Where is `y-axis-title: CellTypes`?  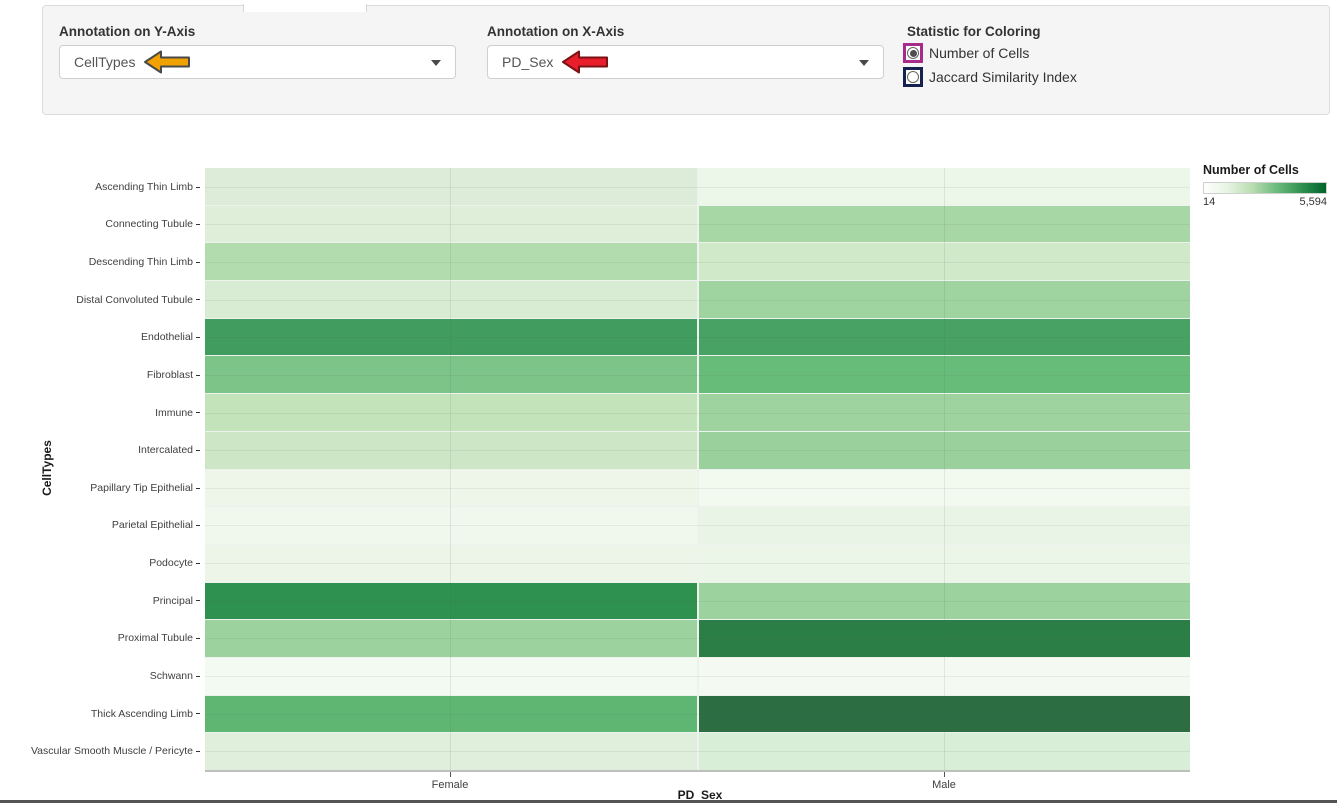
y-axis-title: CellTypes is located at coordinates (47, 468).